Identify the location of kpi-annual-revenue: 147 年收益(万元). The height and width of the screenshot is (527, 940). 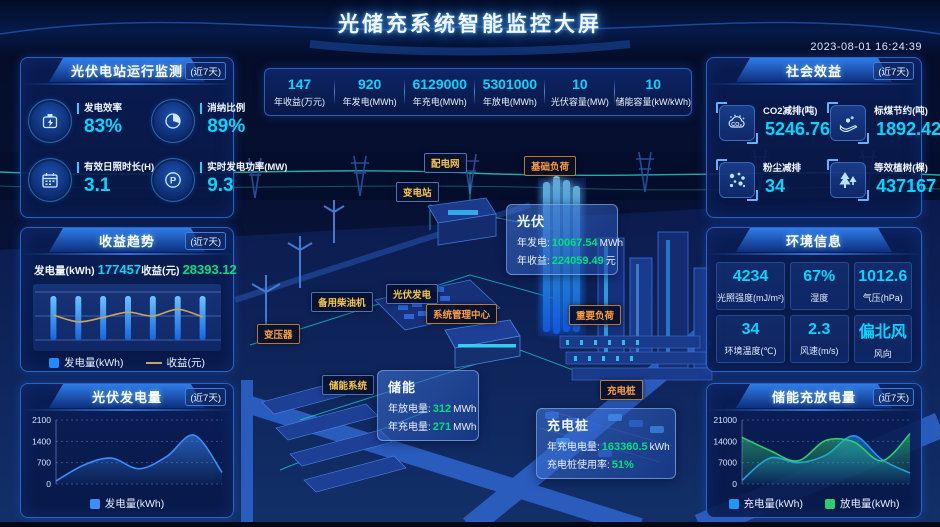
(300, 91).